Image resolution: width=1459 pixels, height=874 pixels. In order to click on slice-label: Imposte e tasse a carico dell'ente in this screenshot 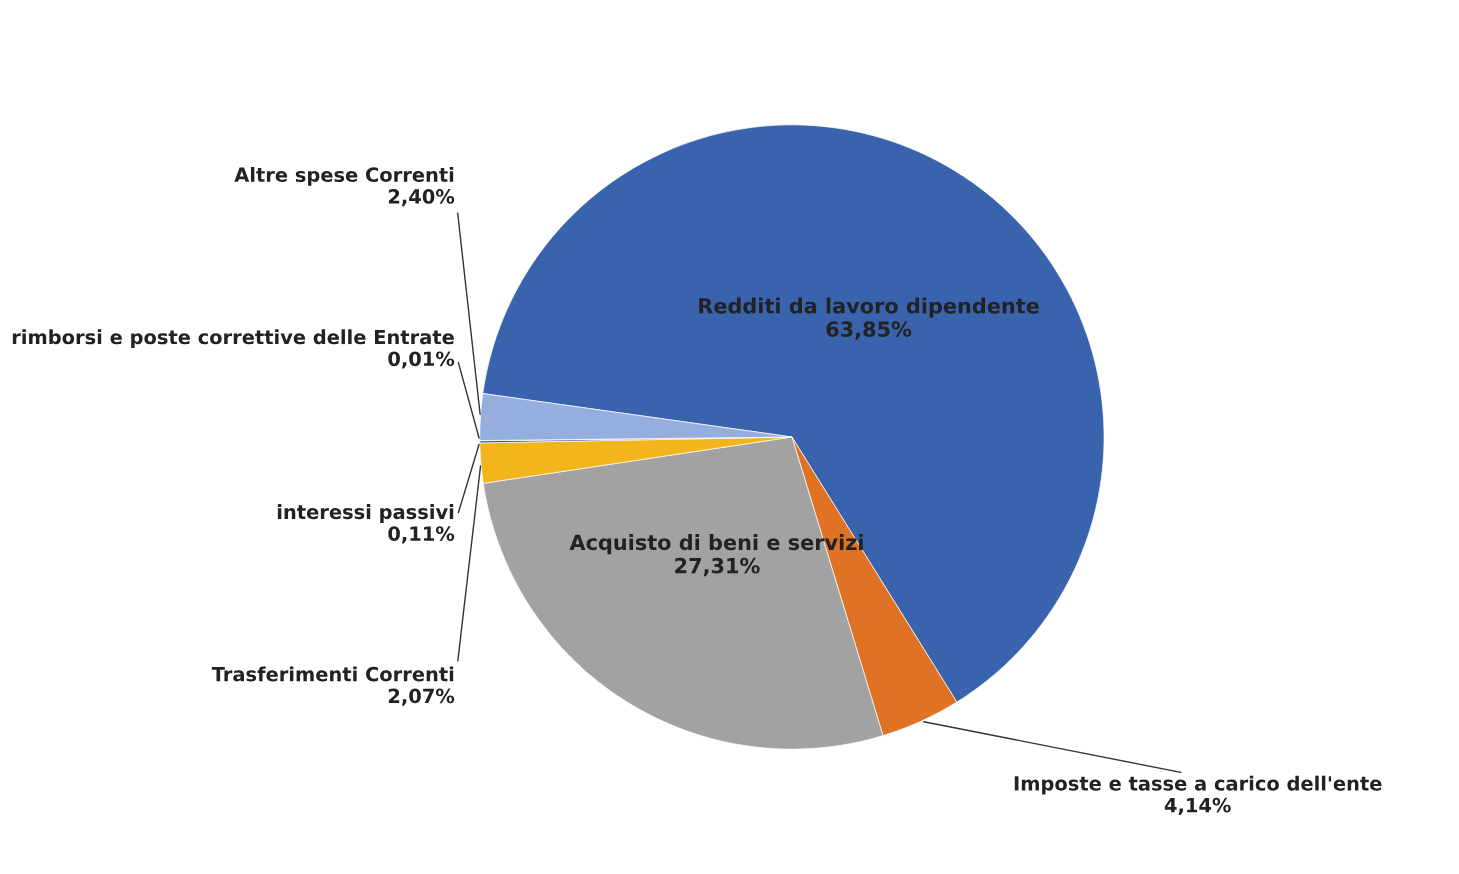, I will do `click(1198, 785)`.